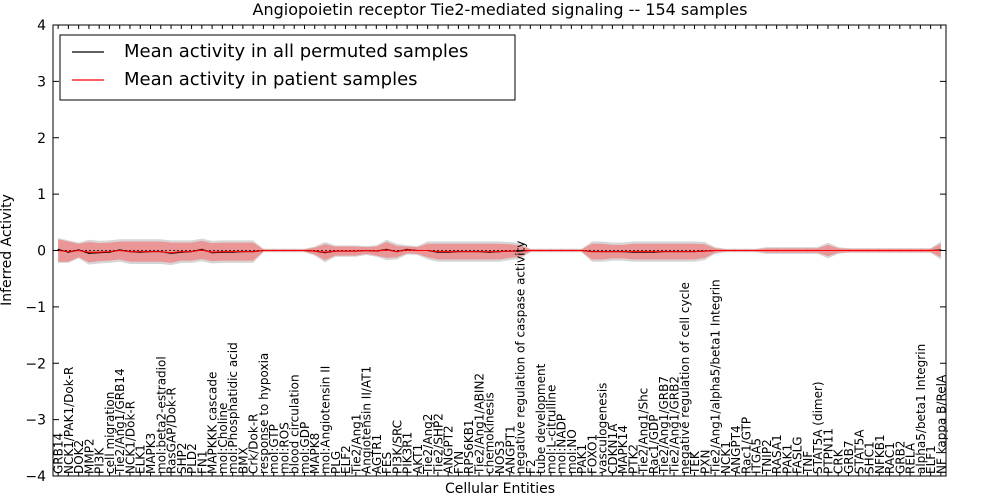 The height and width of the screenshot is (500, 1000). What do you see at coordinates (367, 420) in the screenshot?
I see `x-tick-label: Angiotensin II/AT1` at bounding box center [367, 420].